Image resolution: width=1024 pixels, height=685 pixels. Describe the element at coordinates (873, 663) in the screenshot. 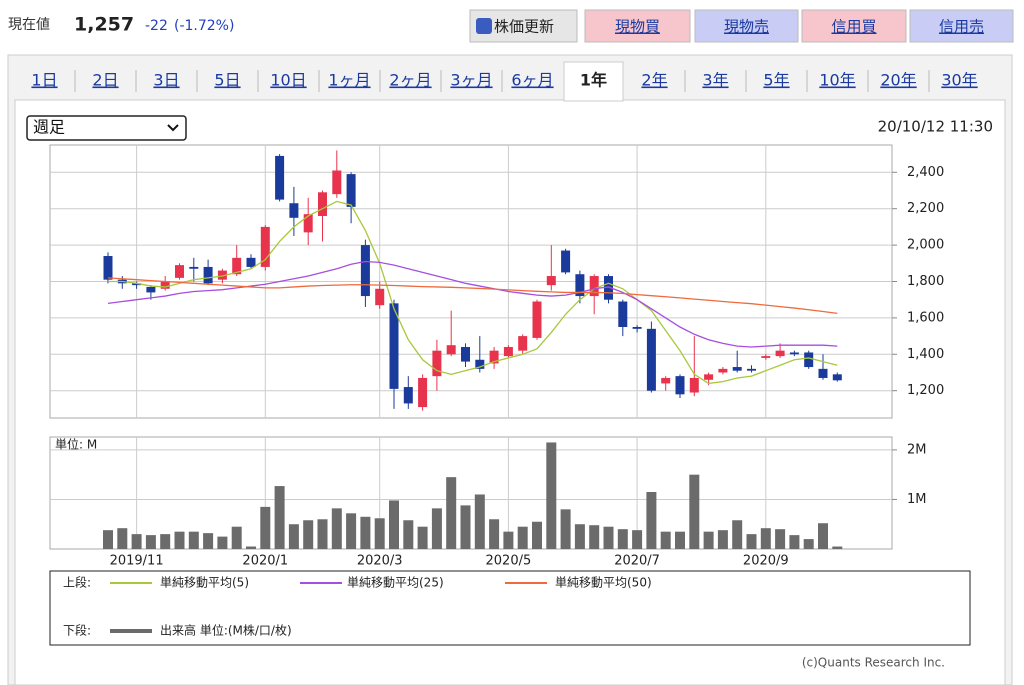

I see `copyright: (c)Quants Research Inc.` at that location.